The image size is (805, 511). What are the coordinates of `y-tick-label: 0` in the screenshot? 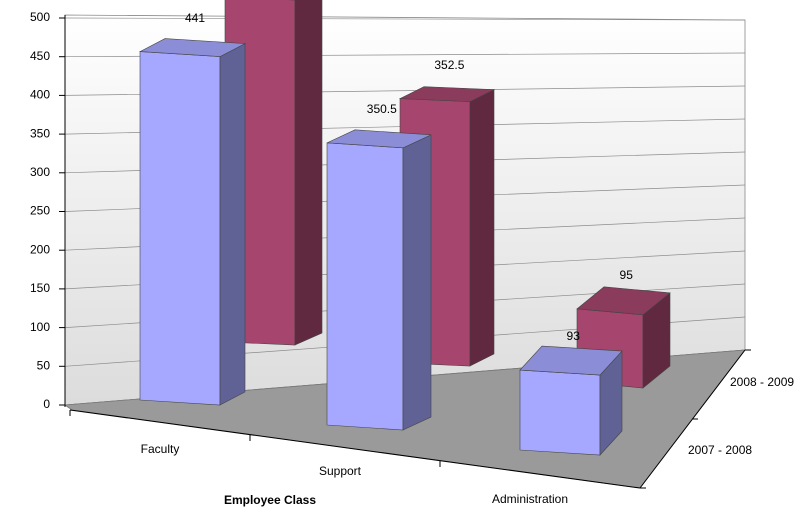 It's located at (46, 404).